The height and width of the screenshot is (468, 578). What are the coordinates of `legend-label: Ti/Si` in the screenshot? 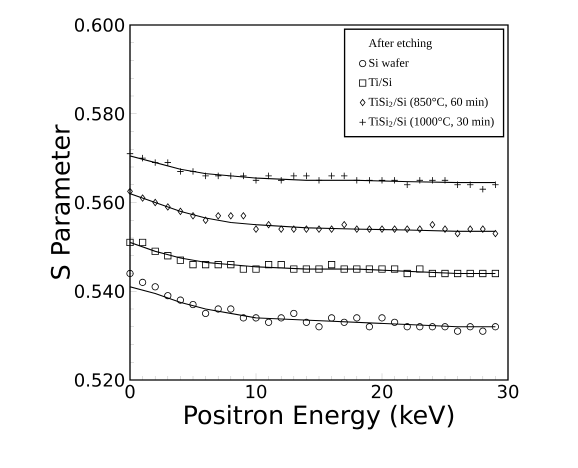 It's located at (380, 82).